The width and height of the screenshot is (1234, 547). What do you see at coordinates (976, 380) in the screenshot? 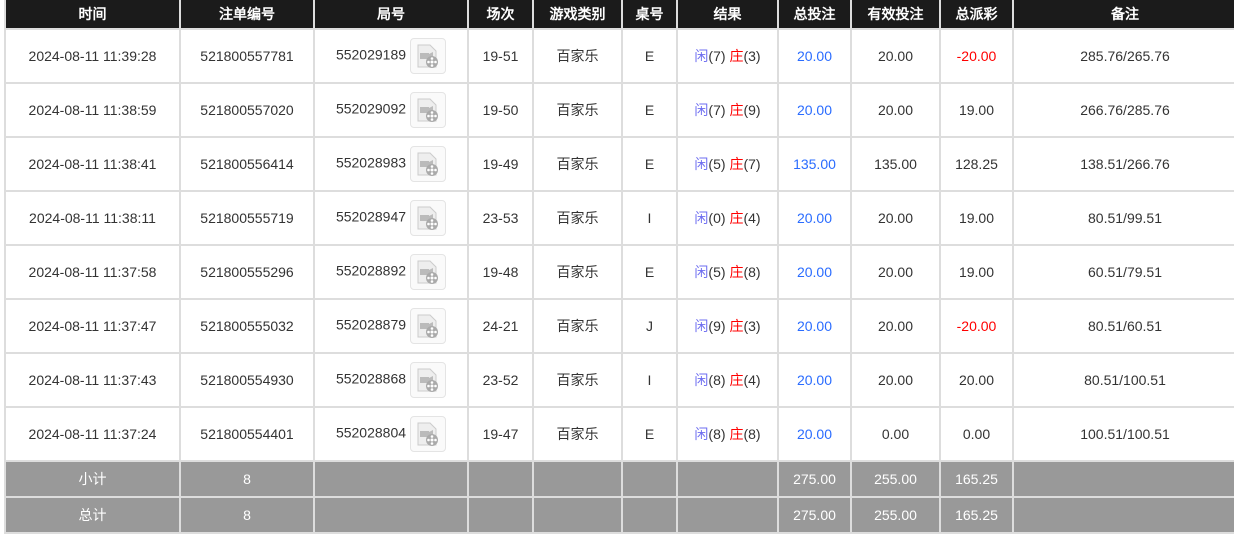
I see `payout-cell: 20.00` at bounding box center [976, 380].